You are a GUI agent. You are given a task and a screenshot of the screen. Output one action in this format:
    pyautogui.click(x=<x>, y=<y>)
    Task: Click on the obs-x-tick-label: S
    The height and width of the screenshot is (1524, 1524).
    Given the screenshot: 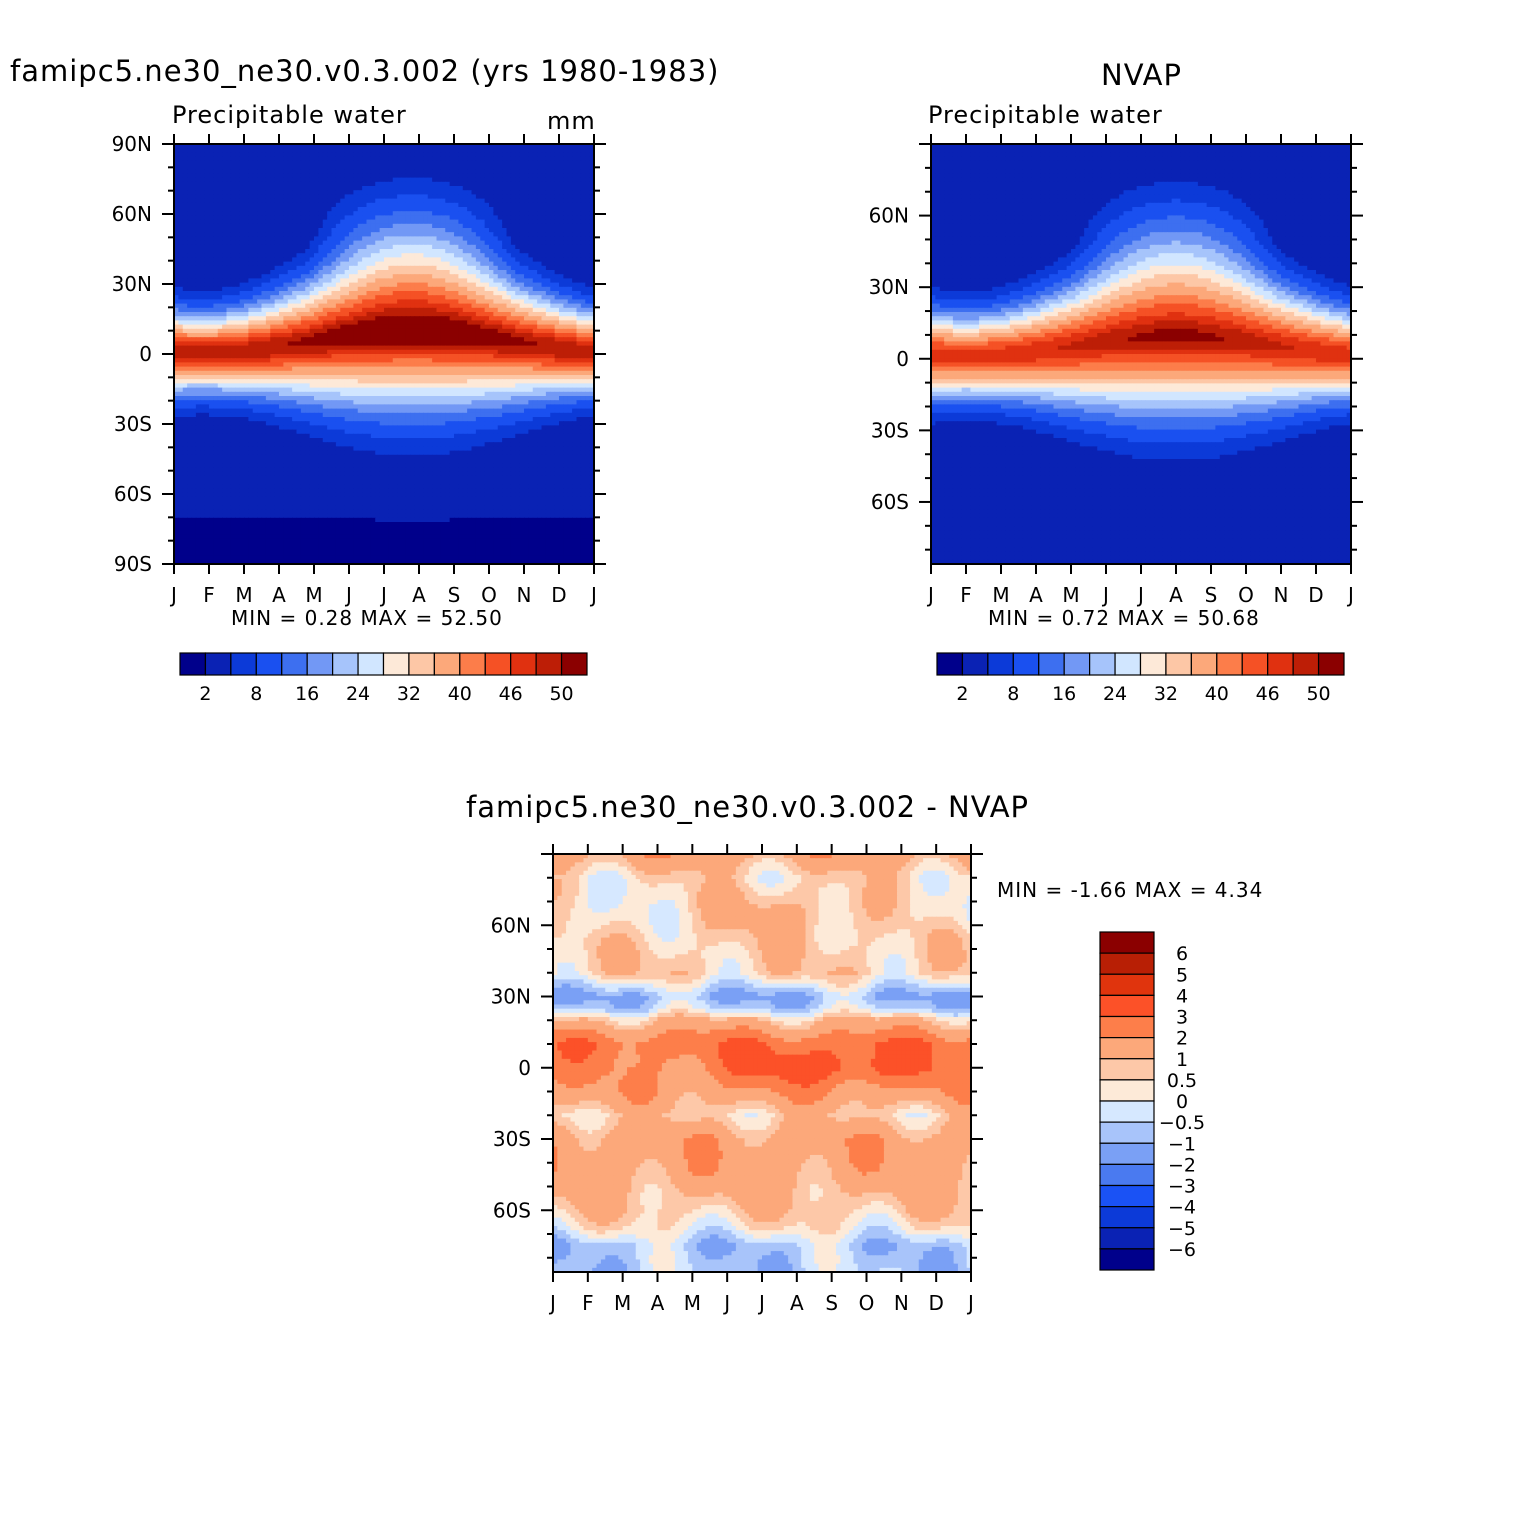 What is the action you would take?
    pyautogui.click(x=1211, y=595)
    